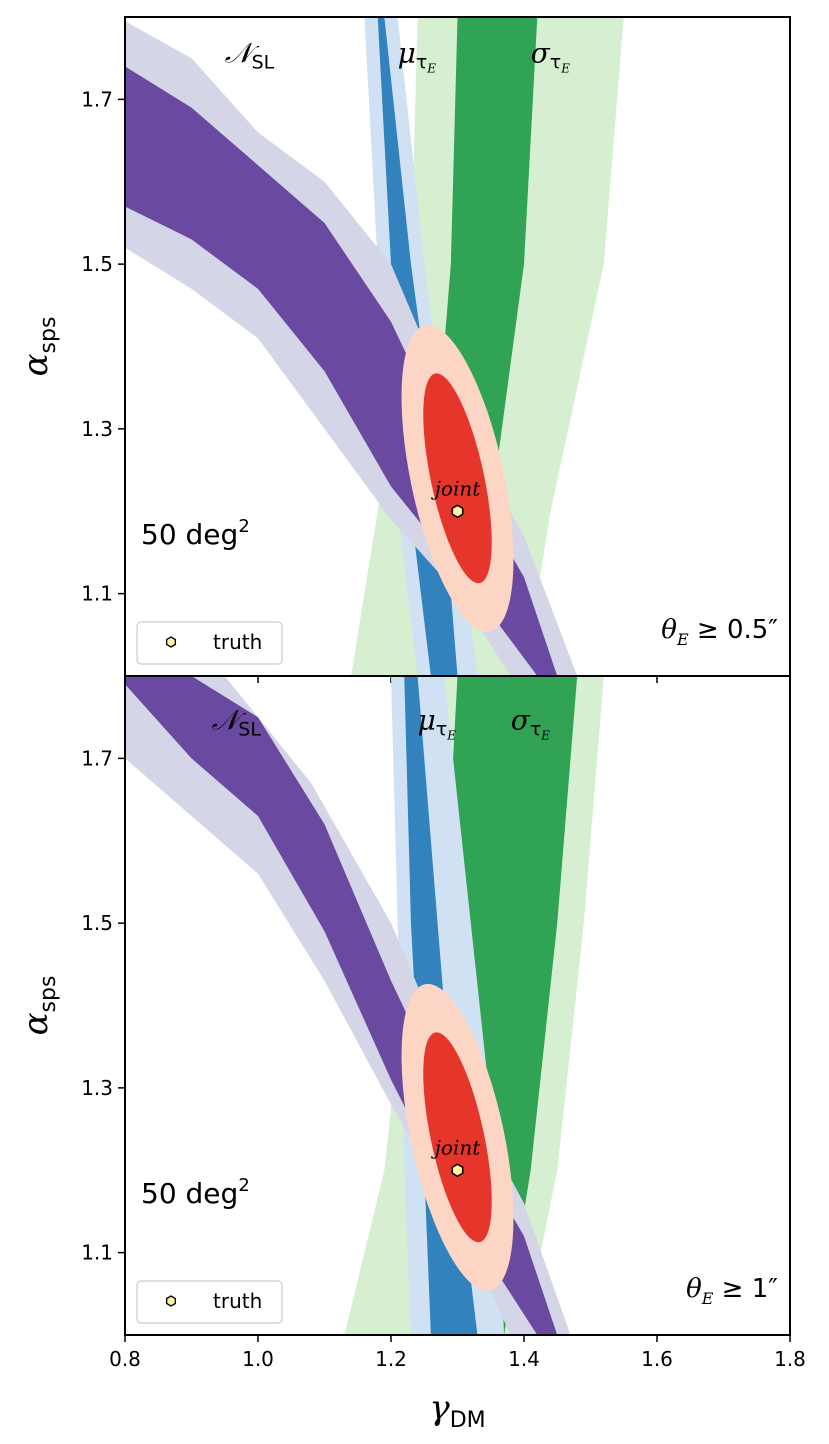 Image resolution: width=829 pixels, height=1444 pixels. I want to click on x-tick-label: 1.0, so click(258, 1359).